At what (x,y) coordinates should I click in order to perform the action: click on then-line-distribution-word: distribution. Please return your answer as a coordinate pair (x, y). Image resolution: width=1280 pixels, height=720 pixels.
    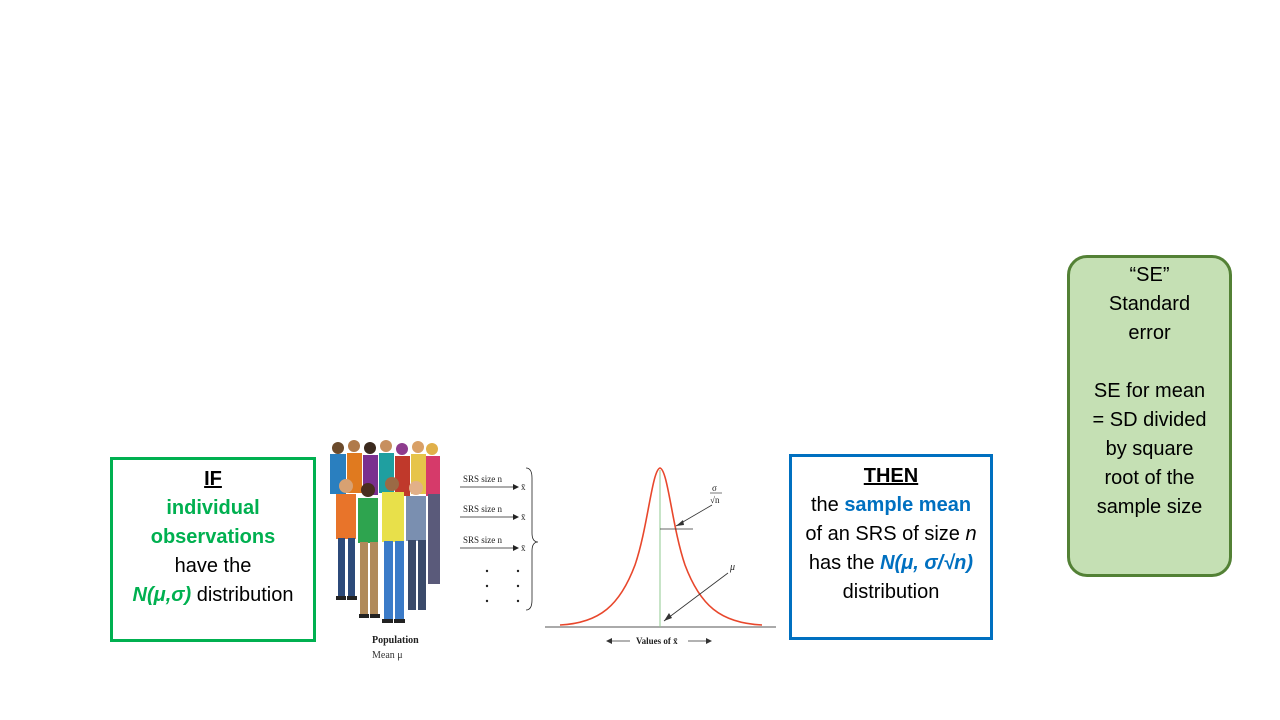
    Looking at the image, I should click on (891, 592).